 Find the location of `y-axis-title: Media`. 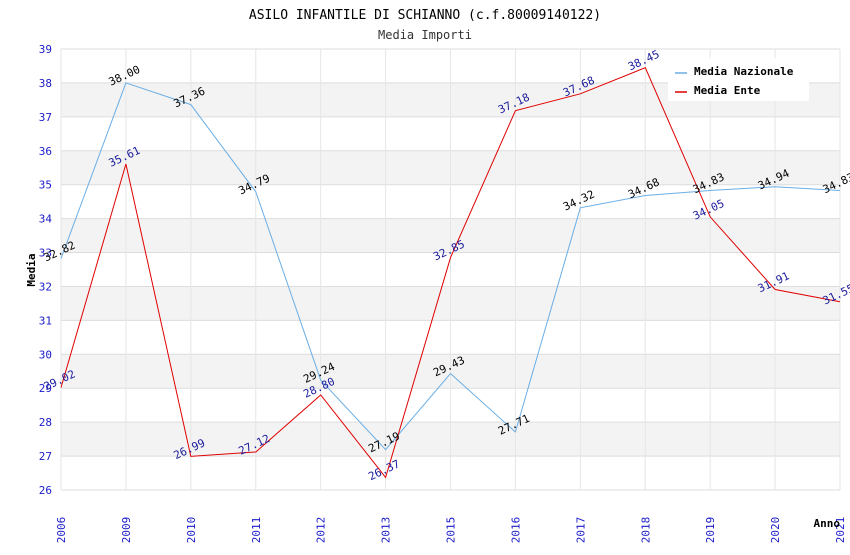

y-axis-title: Media is located at coordinates (31, 269).